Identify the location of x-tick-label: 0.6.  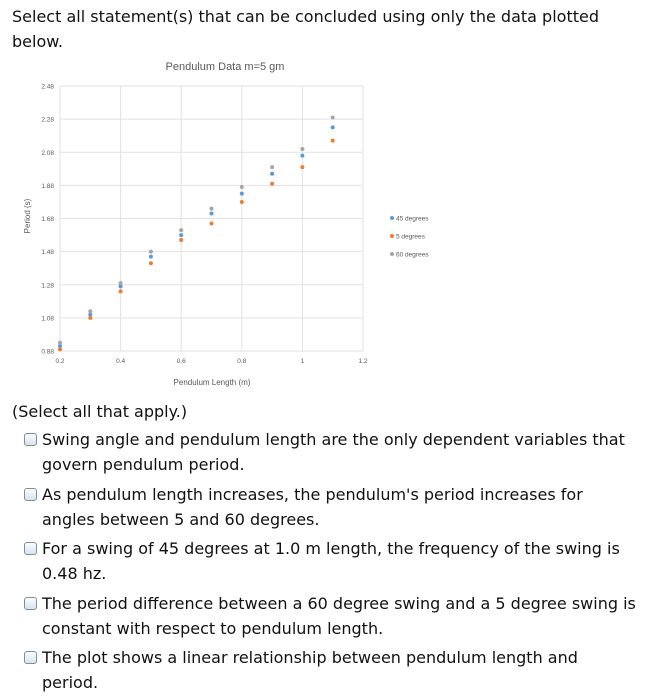
(181, 361).